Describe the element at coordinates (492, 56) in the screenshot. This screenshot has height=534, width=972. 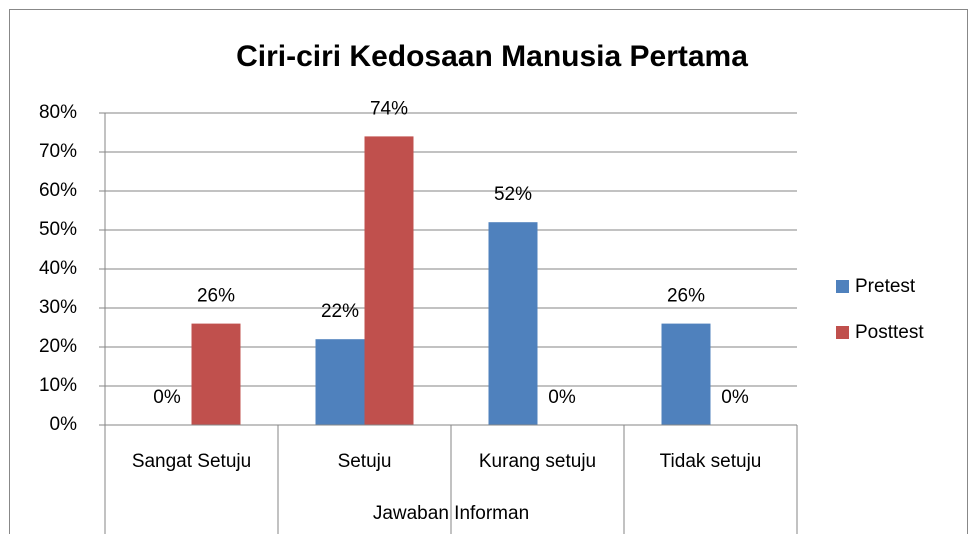
I see `chart-title: Ciri-ciri Kedosaan Manusia Pertama` at that location.